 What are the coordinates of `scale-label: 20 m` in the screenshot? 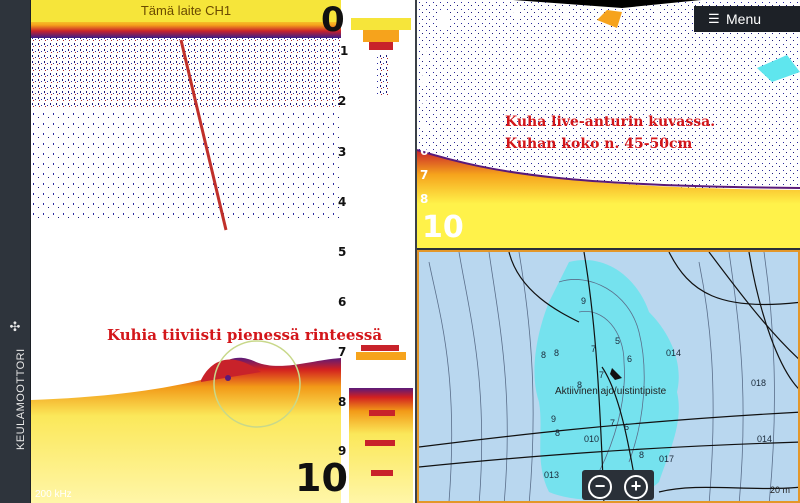 It's located at (780, 490).